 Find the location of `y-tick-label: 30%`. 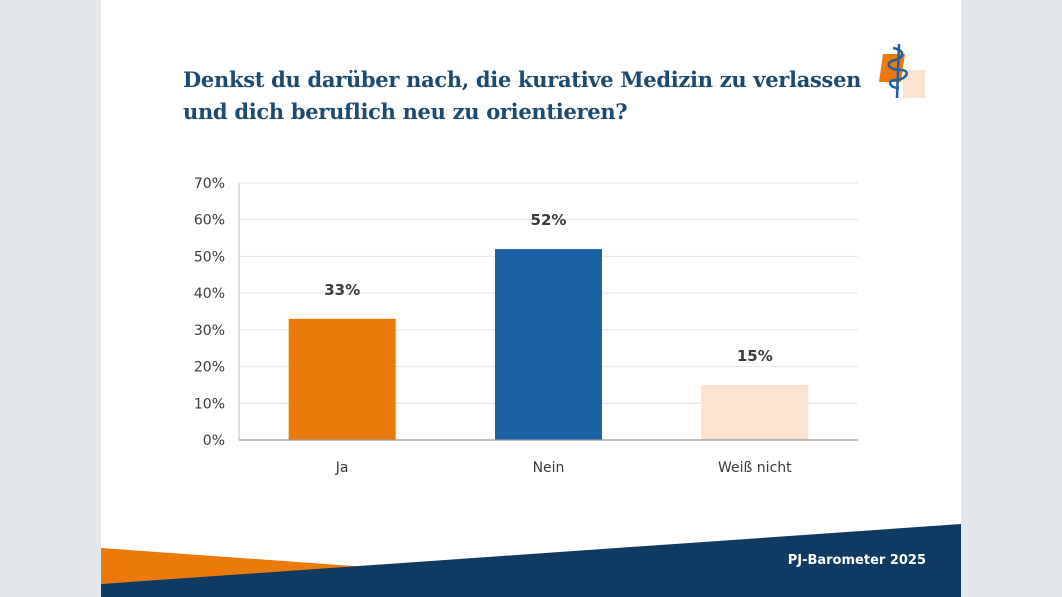

y-tick-label: 30% is located at coordinates (209, 331).